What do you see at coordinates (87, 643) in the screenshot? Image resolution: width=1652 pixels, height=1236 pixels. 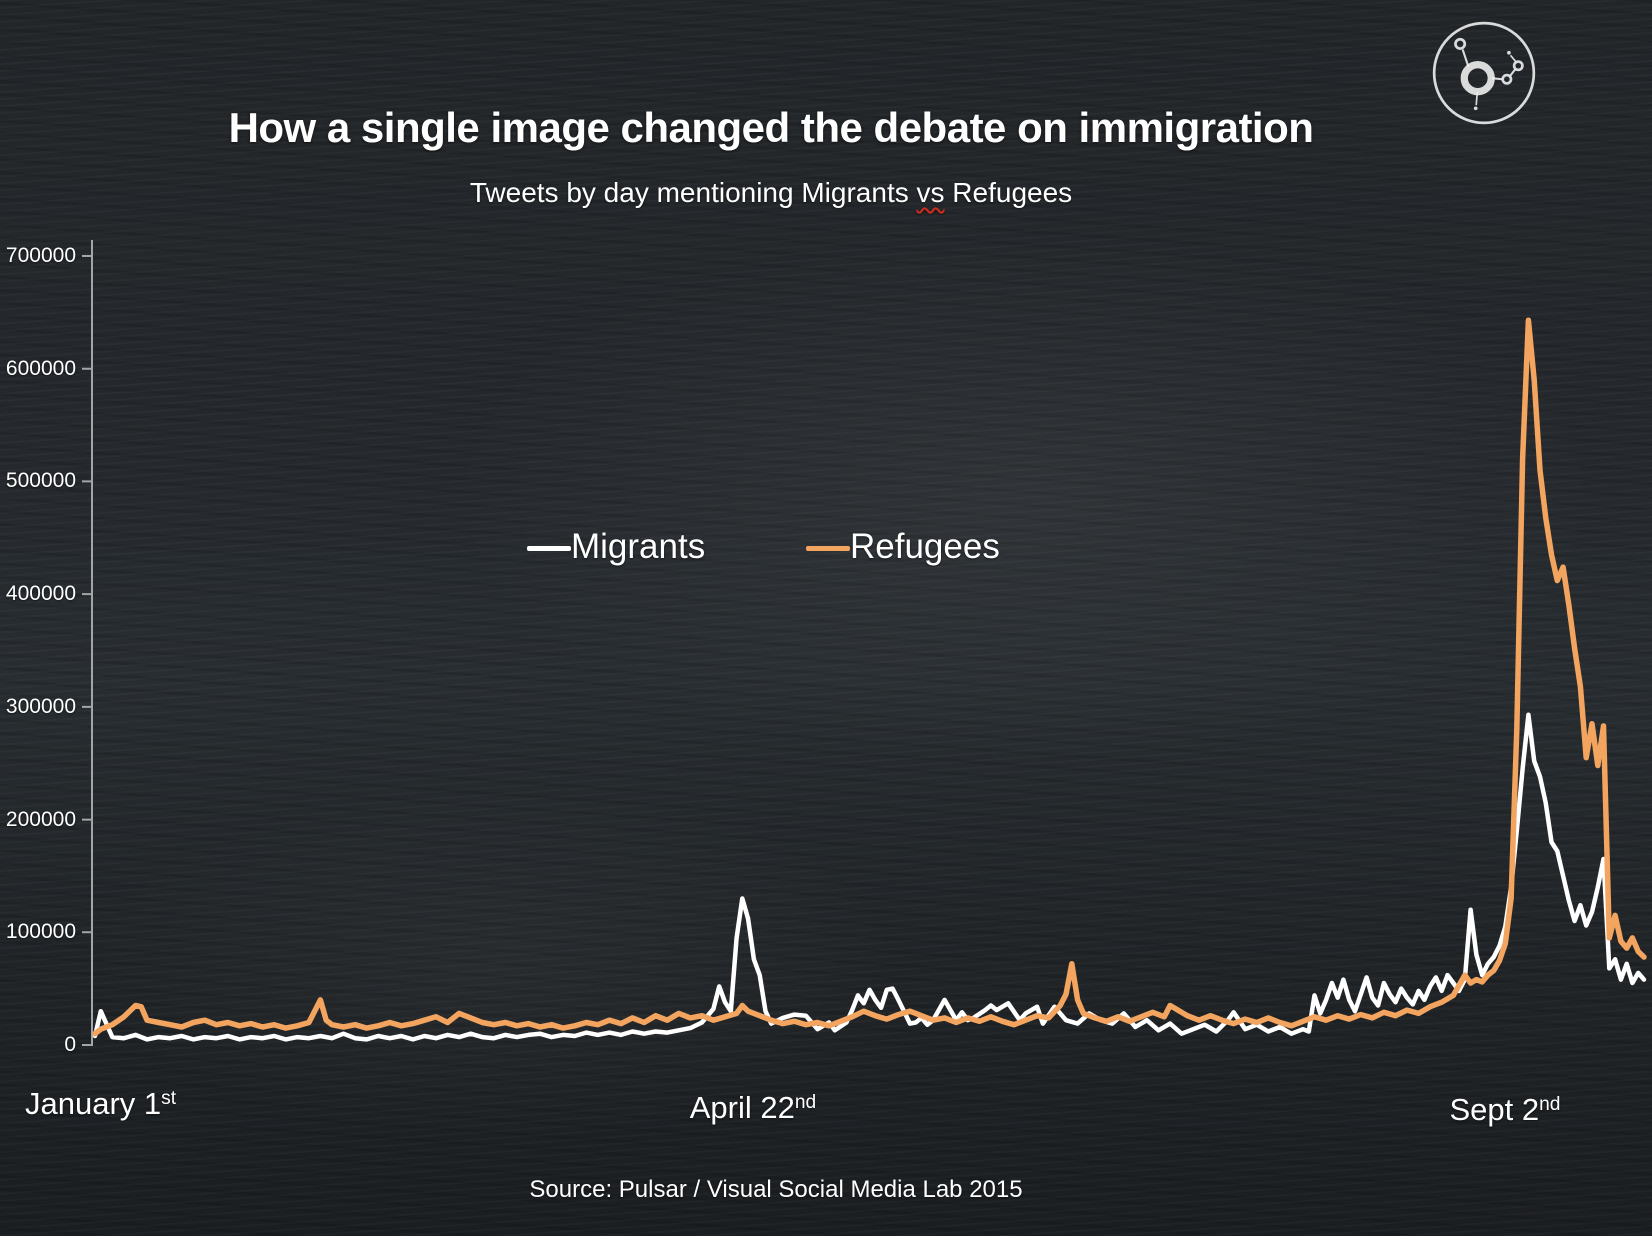 I see `y-axis-line` at bounding box center [87, 643].